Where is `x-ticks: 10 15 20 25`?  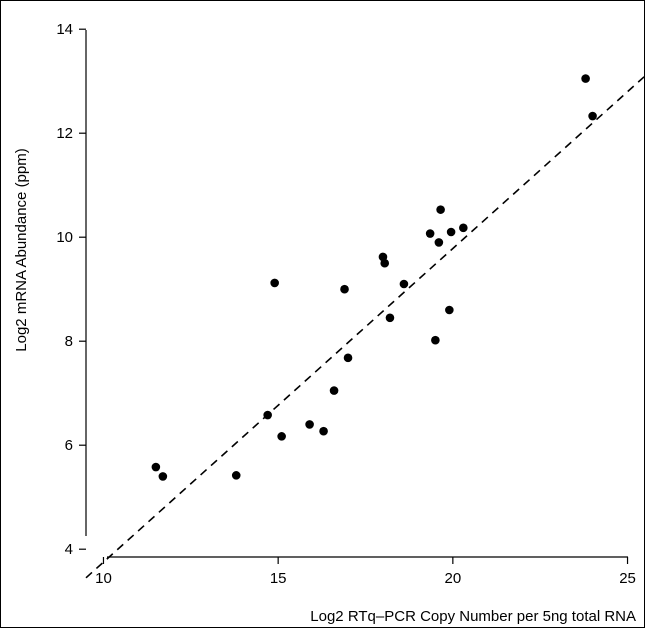
x-ticks: 10 15 20 25 is located at coordinates (365, 572).